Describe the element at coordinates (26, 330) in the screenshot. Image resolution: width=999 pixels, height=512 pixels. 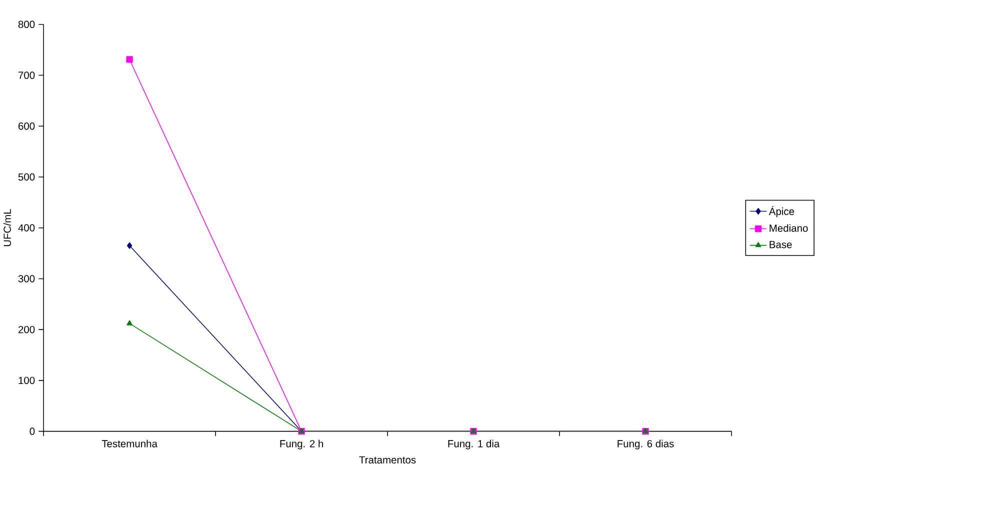
I see `y-tick-label: 200` at that location.